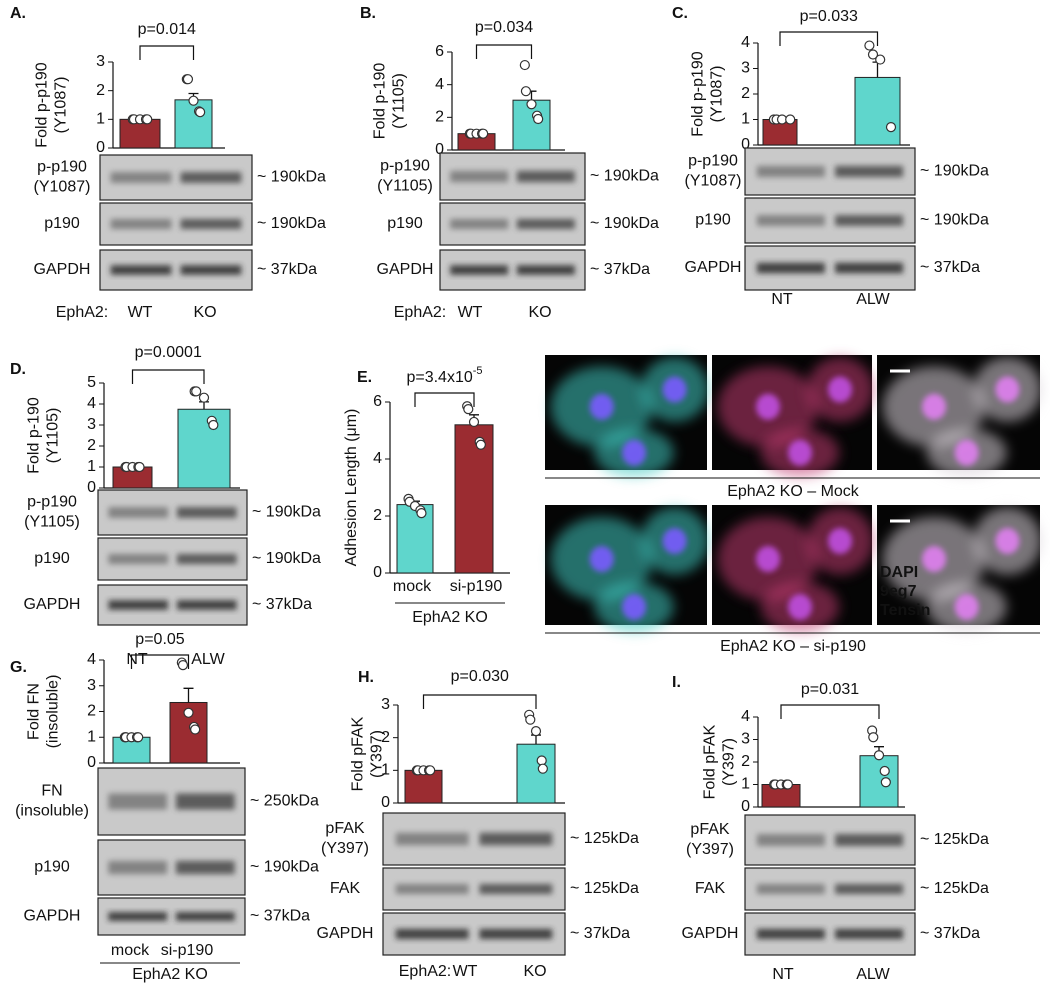  Describe the element at coordinates (18, 13) in the screenshot. I see `panel-label: A.` at that location.